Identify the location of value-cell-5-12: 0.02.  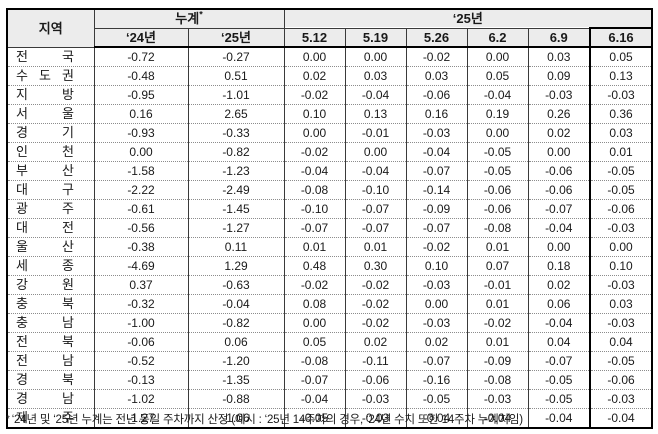
(314, 76).